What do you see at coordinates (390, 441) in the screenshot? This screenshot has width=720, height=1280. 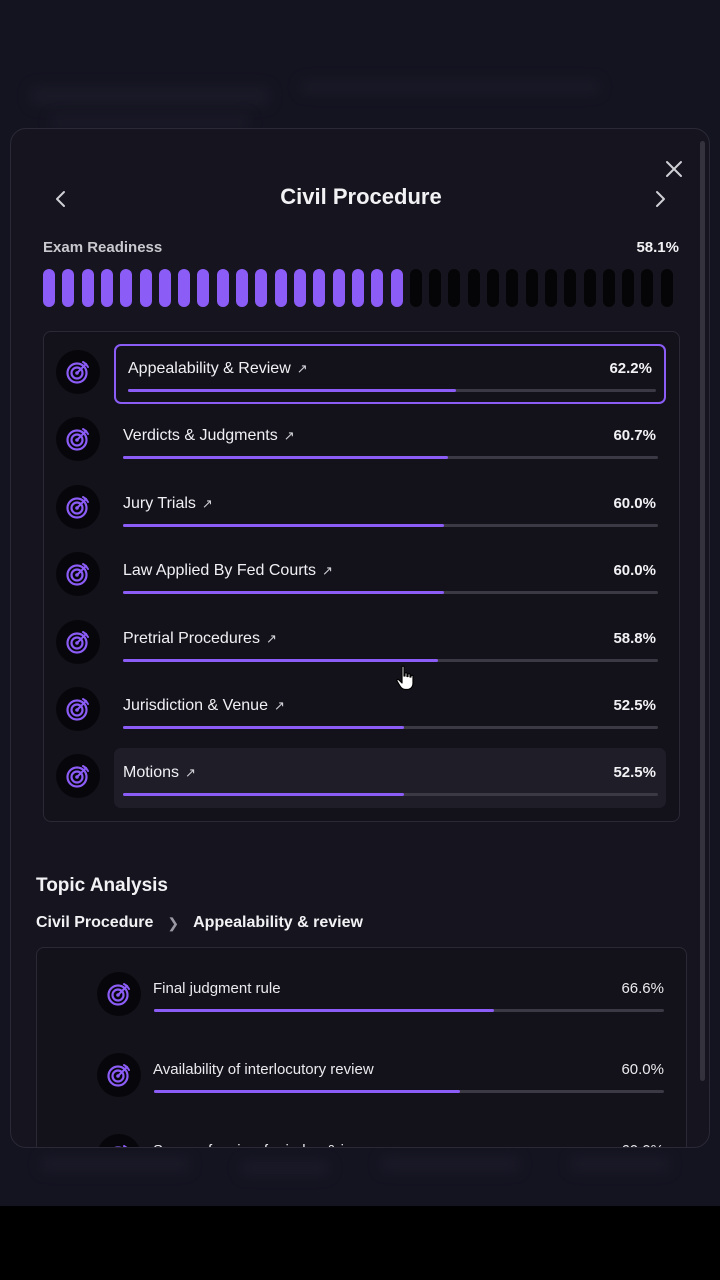 I see `subtopic-card: Verdicts & Judgments ↗ 60.7%` at bounding box center [390, 441].